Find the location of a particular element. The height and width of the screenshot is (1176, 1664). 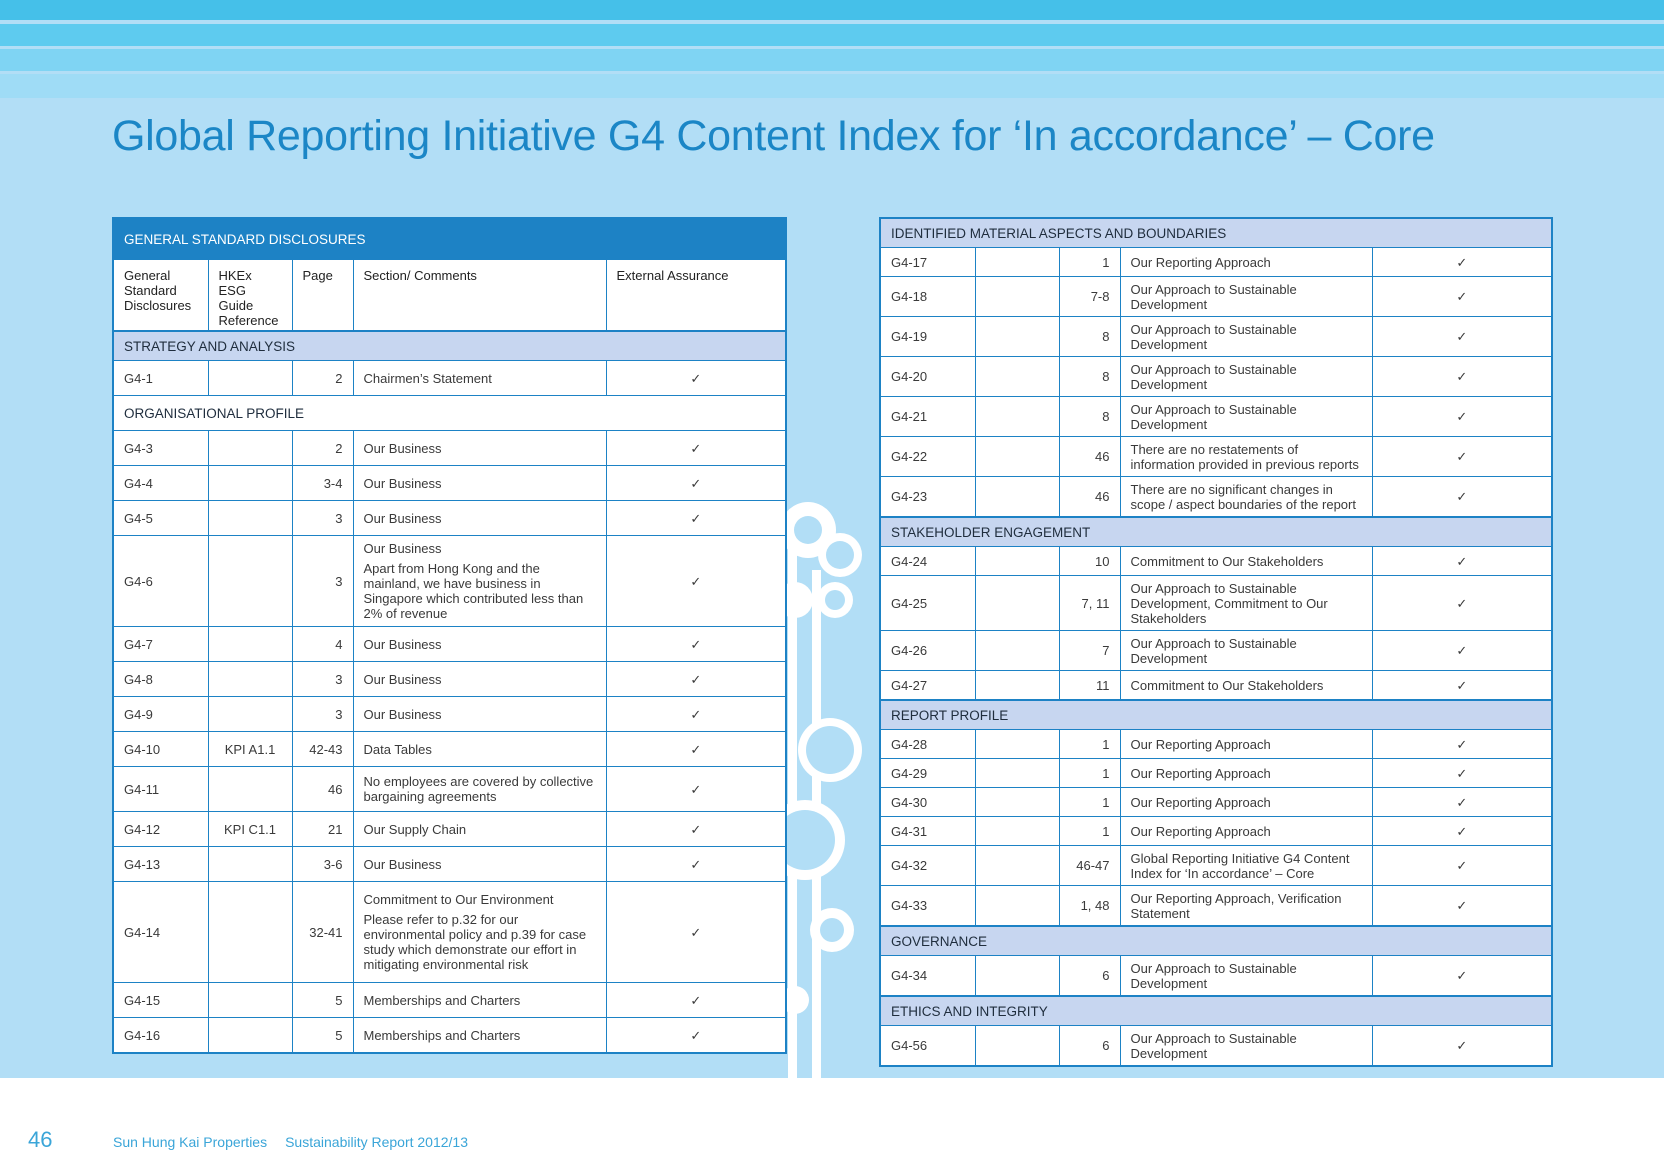

page-ref: 3-6 is located at coordinates (322, 864).